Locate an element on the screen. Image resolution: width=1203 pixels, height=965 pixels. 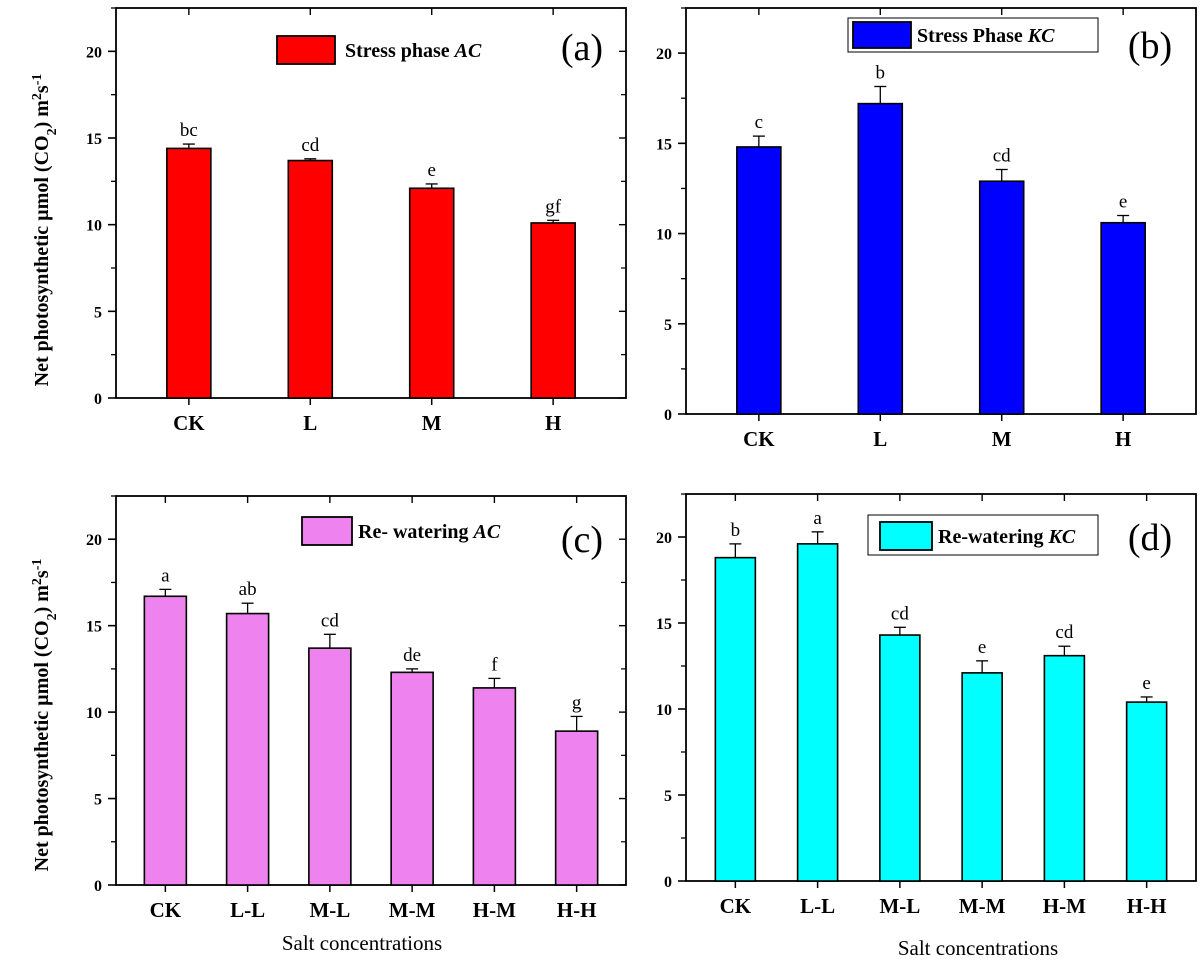
legend-label-main: Re-watering is located at coordinates (993, 537).